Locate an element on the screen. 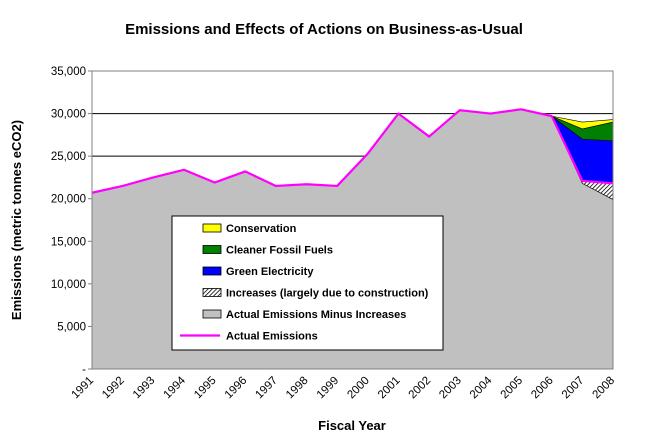 The width and height of the screenshot is (648, 443). legend-label-conservation: Conservation is located at coordinates (261, 229).